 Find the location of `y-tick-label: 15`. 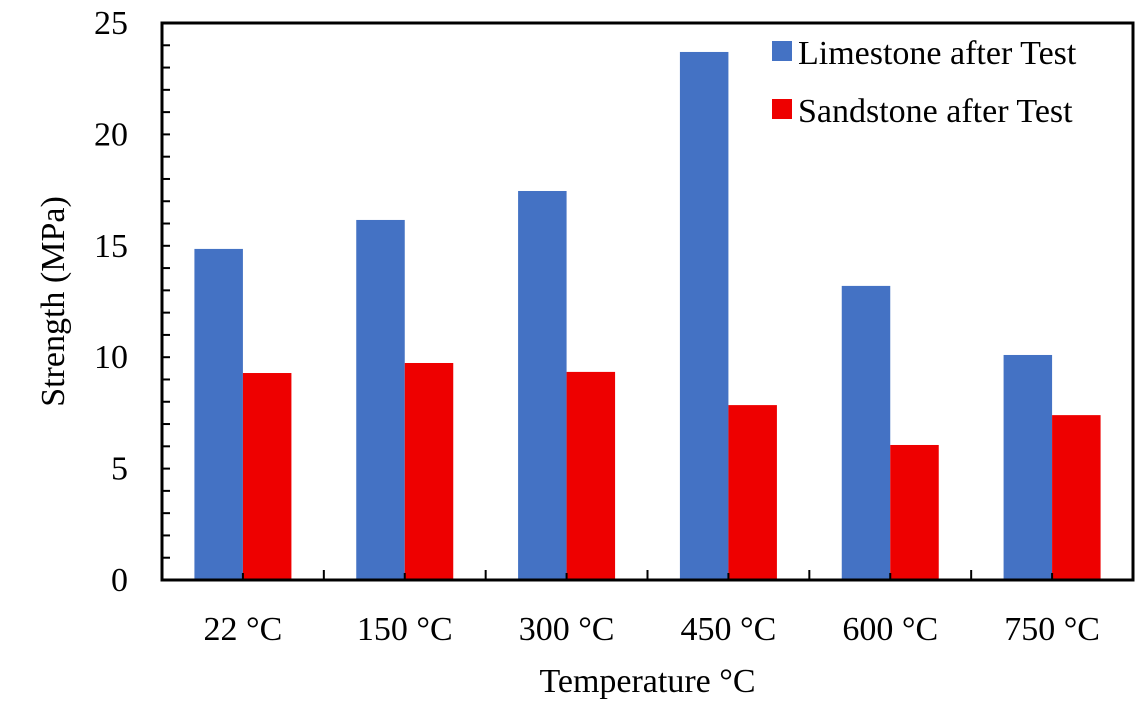

y-tick-label: 15 is located at coordinates (111, 246).